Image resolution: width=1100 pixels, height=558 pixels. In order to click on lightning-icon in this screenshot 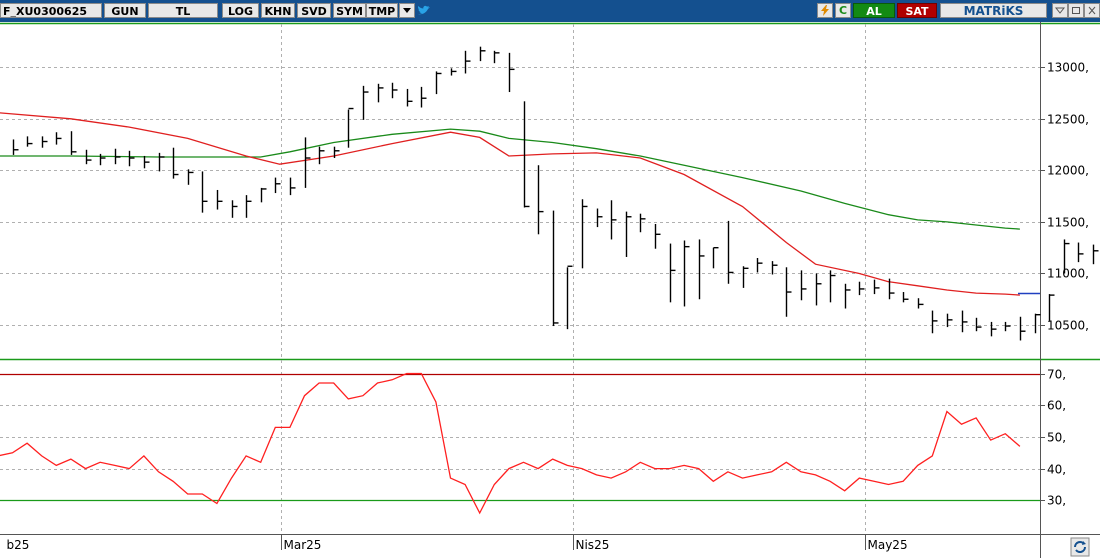, I will do `click(825, 10)`.